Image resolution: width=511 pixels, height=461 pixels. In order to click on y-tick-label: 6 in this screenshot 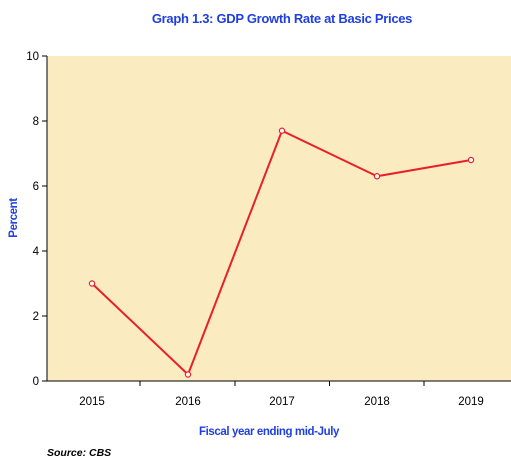, I will do `click(36, 187)`.